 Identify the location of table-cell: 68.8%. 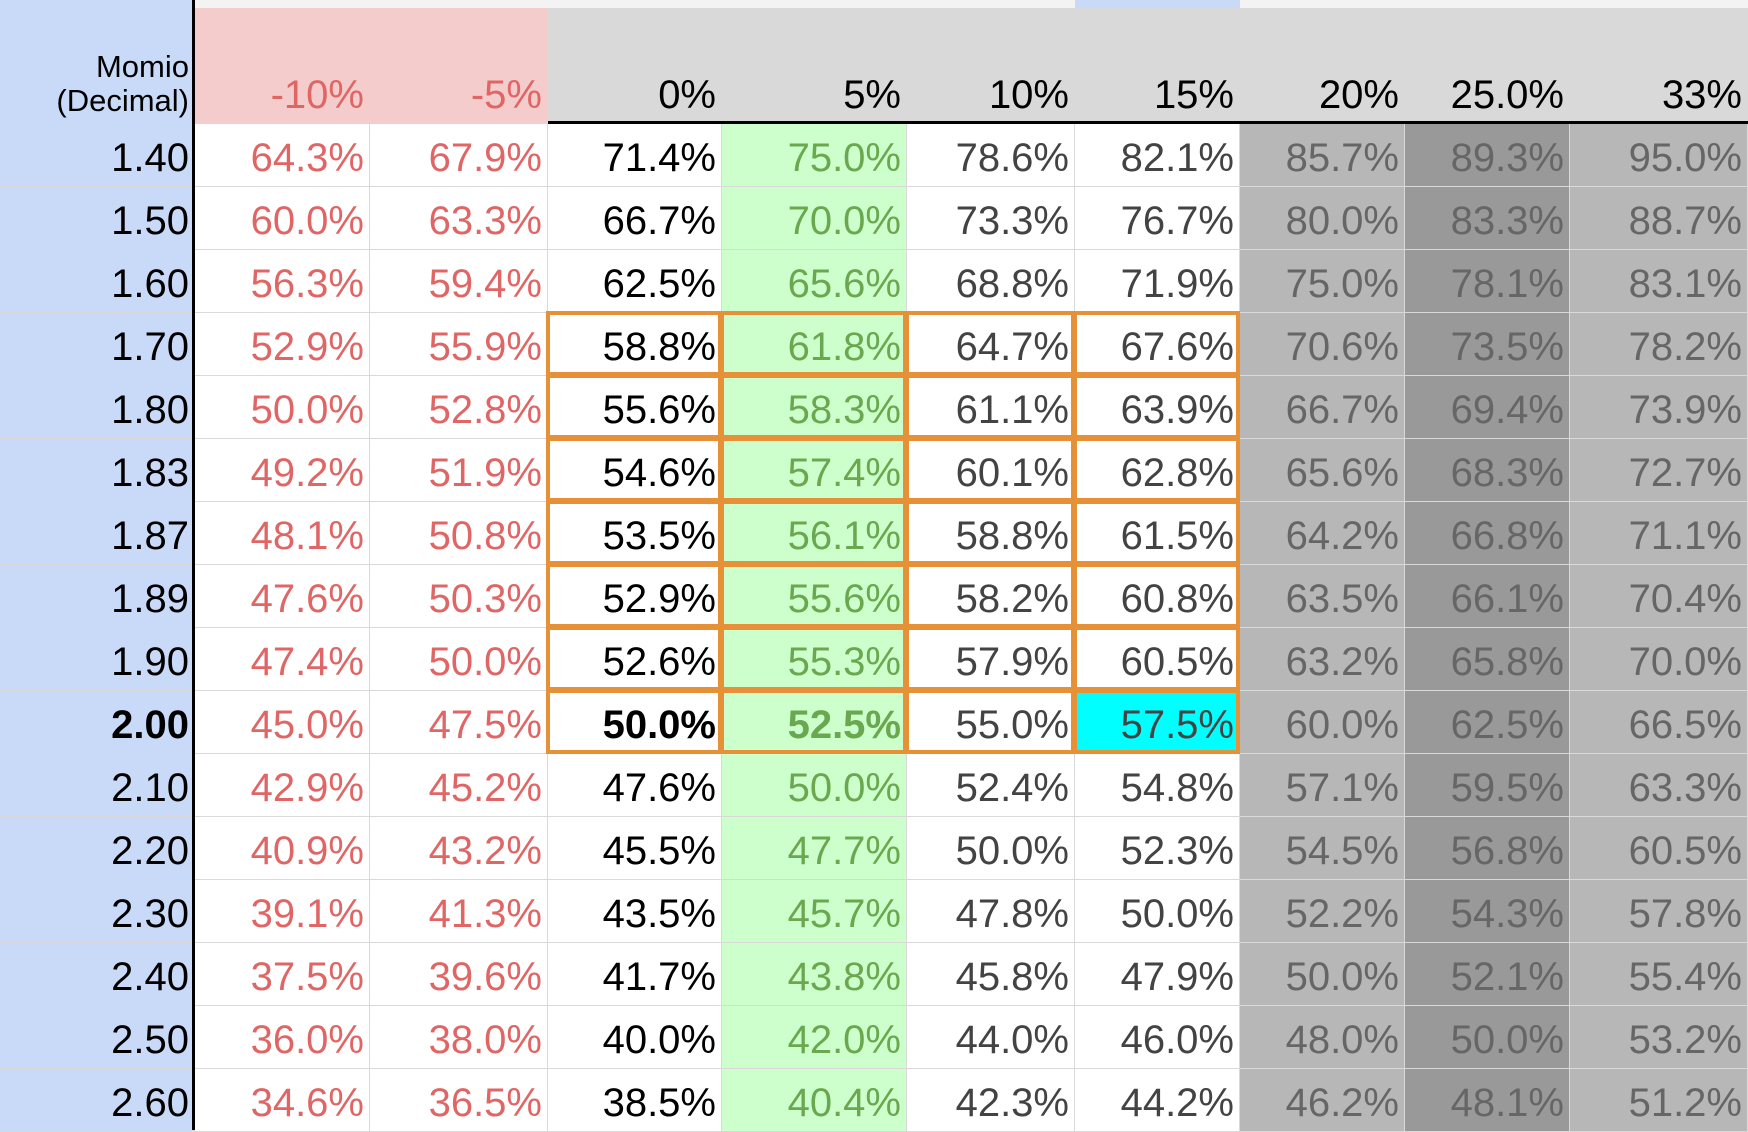
(991, 281).